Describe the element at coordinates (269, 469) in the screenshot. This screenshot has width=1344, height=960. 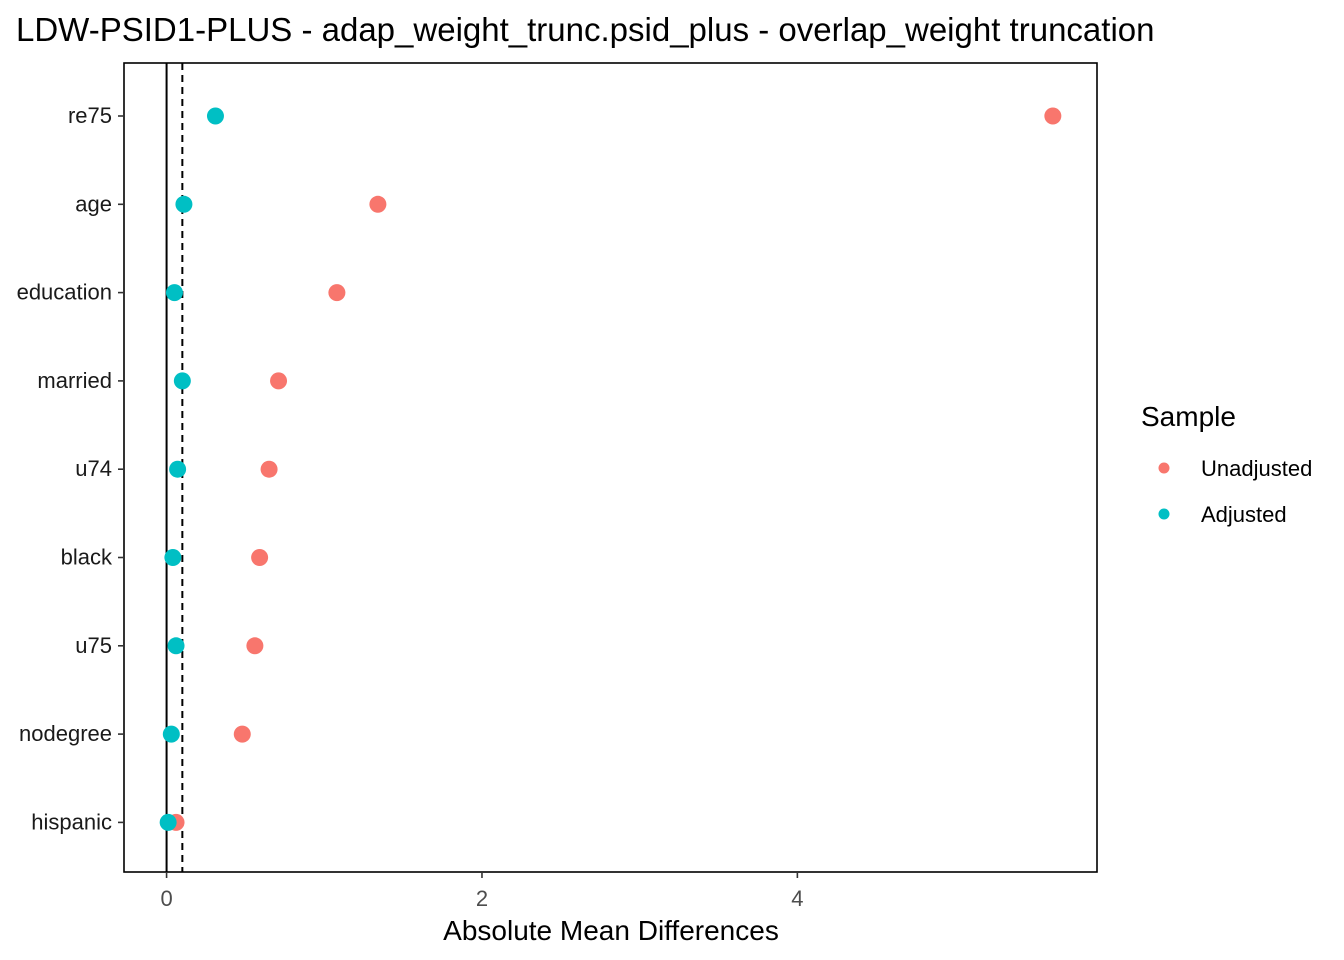
I see `point-unadjusted-u74` at that location.